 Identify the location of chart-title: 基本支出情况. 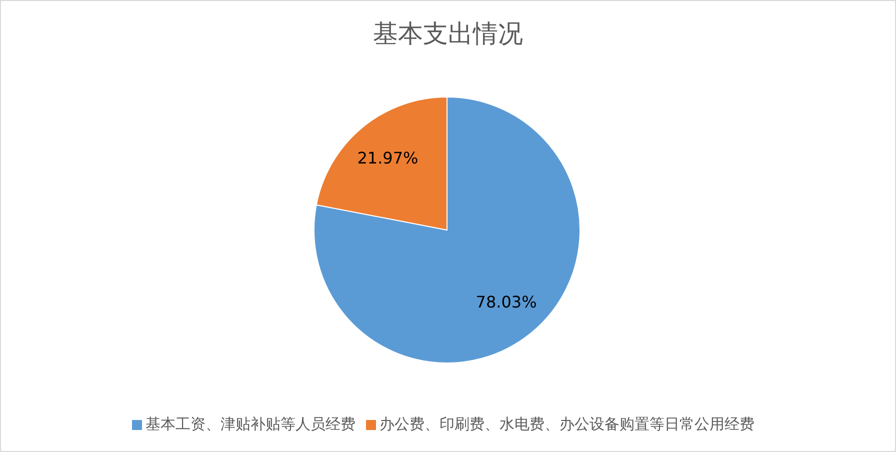
(448, 34).